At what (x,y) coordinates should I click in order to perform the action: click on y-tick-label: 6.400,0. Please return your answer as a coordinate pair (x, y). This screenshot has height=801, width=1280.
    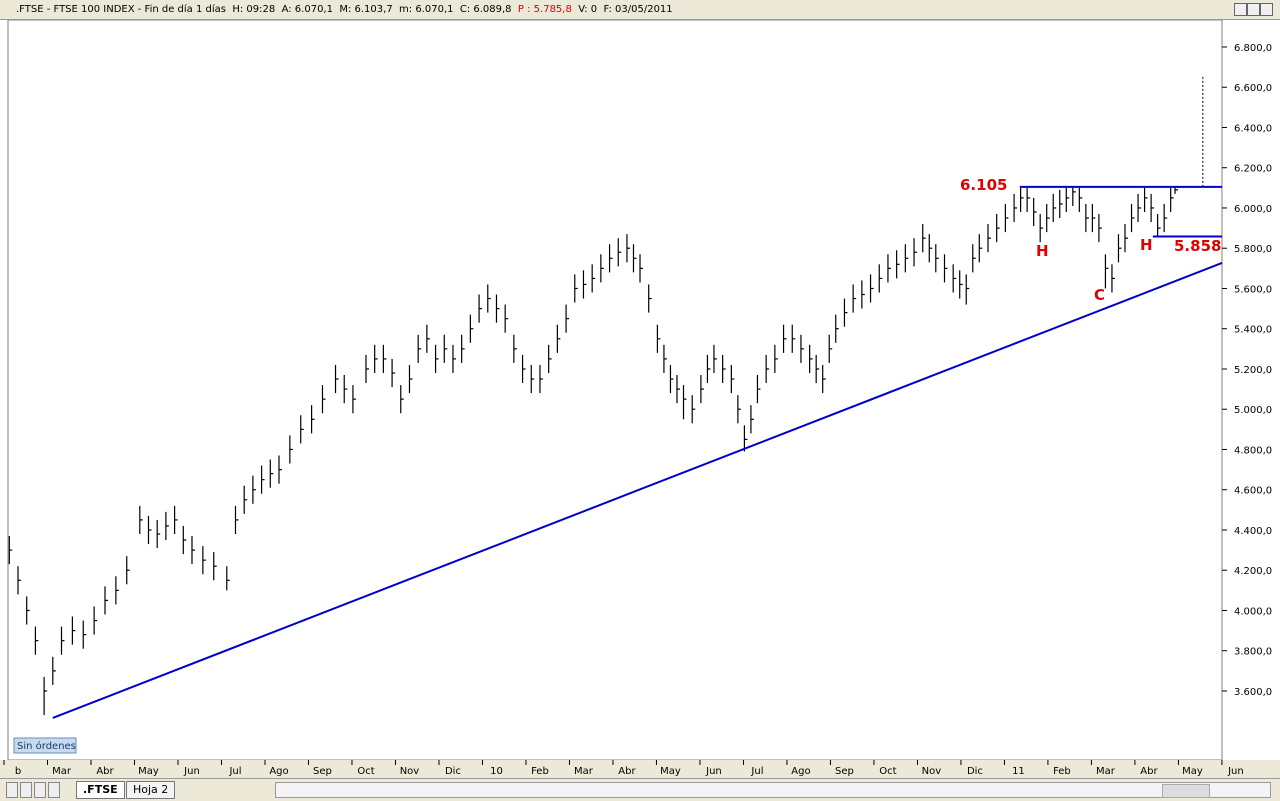
    Looking at the image, I should click on (1253, 128).